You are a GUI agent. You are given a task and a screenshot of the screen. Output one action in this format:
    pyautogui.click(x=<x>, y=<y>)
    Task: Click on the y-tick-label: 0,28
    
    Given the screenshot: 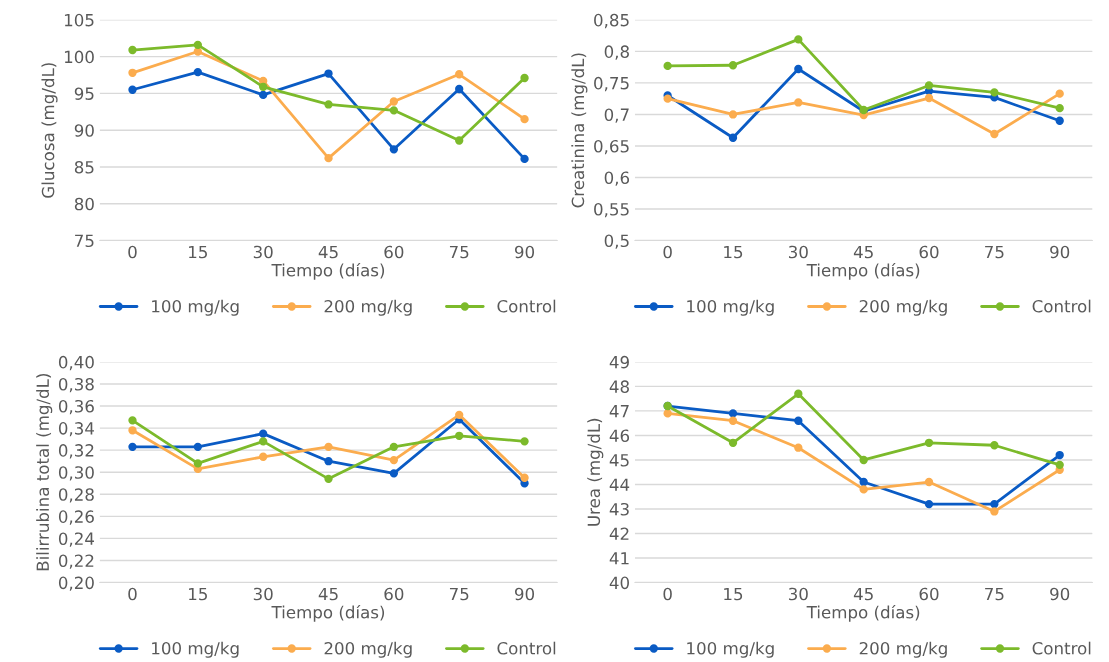 What is the action you would take?
    pyautogui.click(x=76, y=495)
    